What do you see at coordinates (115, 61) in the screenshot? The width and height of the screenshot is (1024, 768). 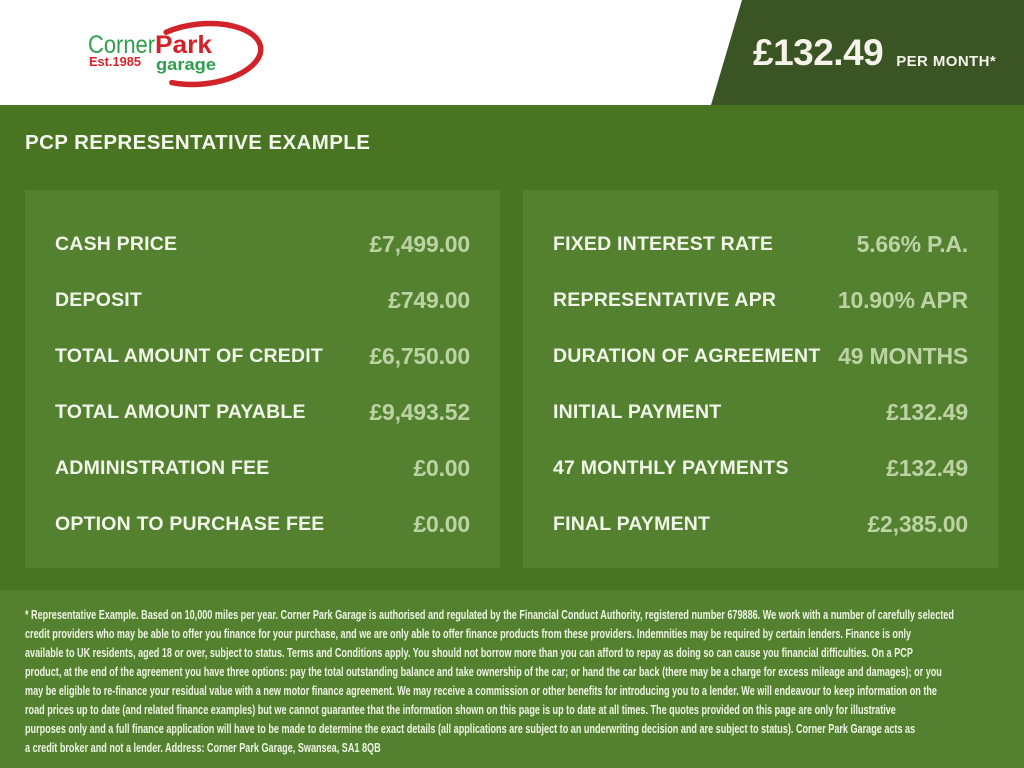 I see `logo-text-established: Est.1985` at bounding box center [115, 61].